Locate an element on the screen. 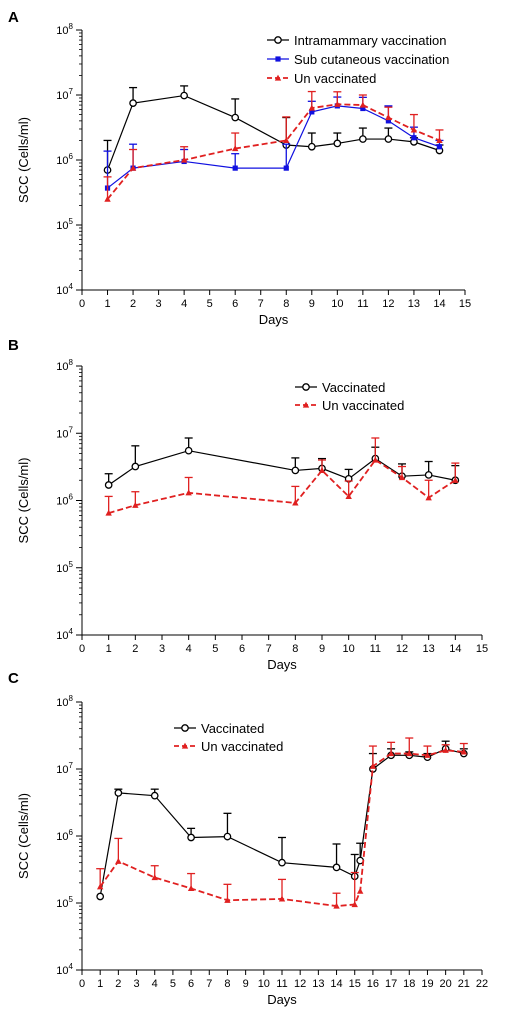  y-tick-label: 10⁵ is located at coordinates (64, 902).